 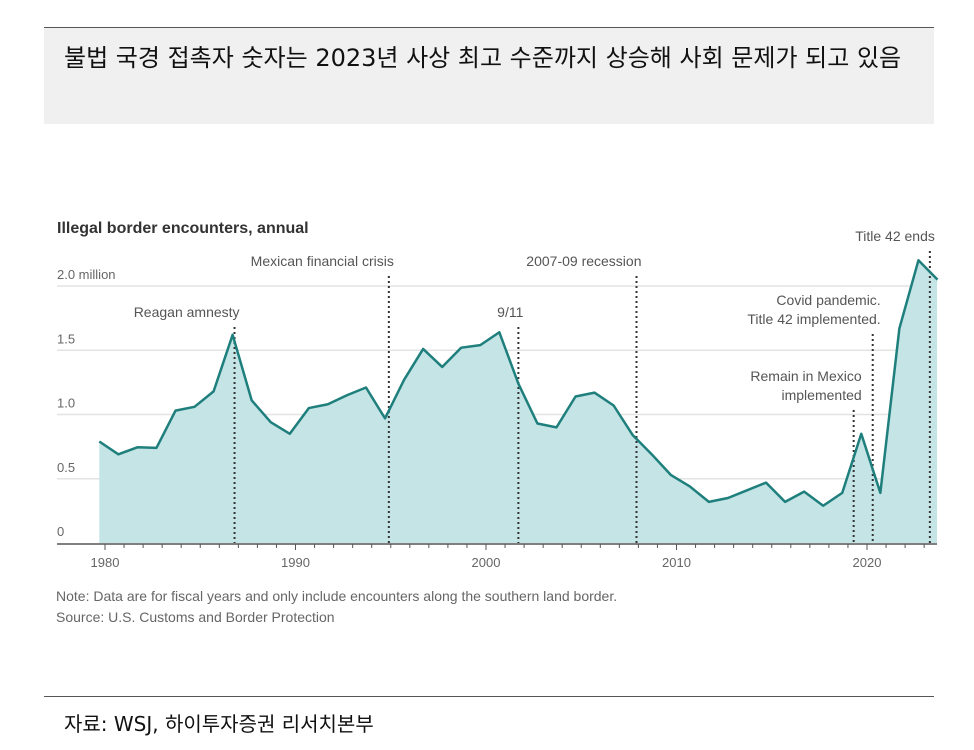 I want to click on x-tick-label: 2010, so click(x=676, y=562).